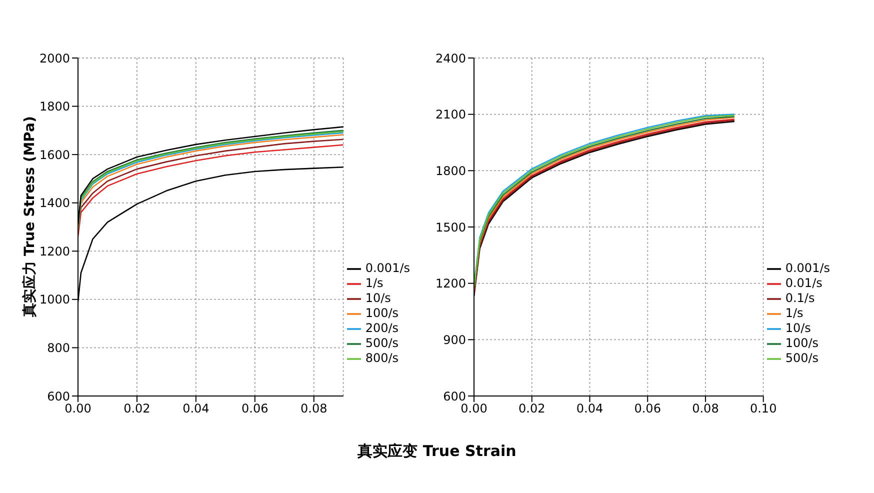 The image size is (874, 493). I want to click on y-tick-label: 800, so click(58, 347).